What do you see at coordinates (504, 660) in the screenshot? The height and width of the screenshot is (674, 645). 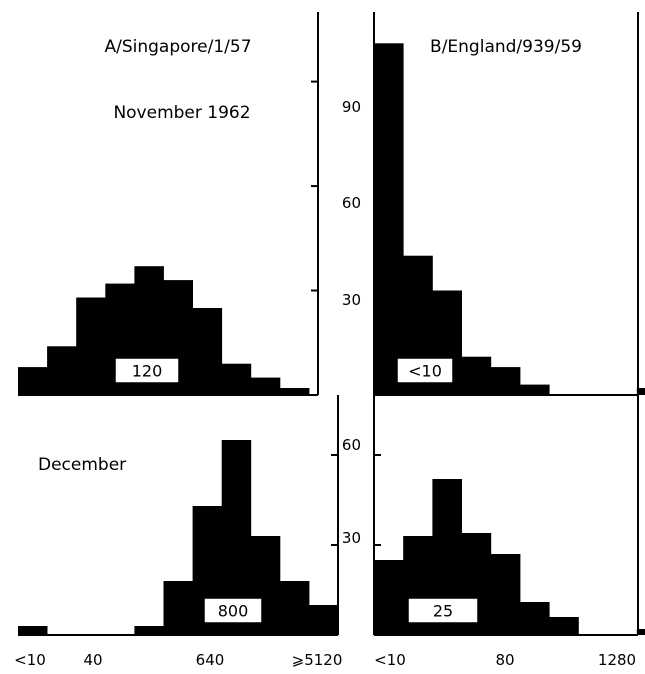 I see `xtick-label-panel-d-1: 80` at bounding box center [504, 660].